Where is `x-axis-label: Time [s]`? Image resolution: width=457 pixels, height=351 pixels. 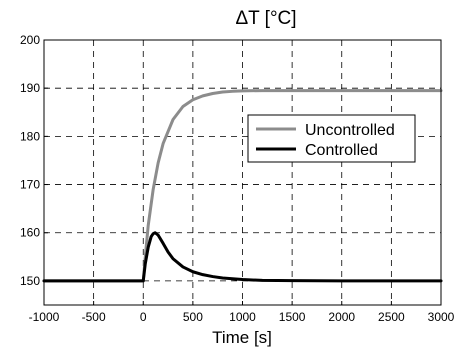
x-axis-label: Time [s] is located at coordinates (242, 337).